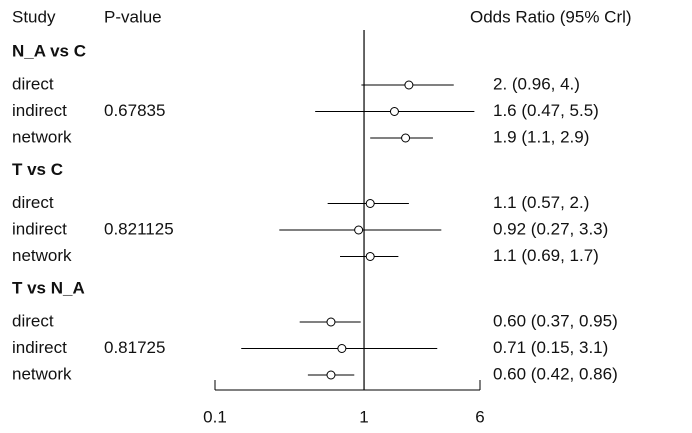  What do you see at coordinates (479, 416) in the screenshot?
I see `x-tick-label: 6` at bounding box center [479, 416].